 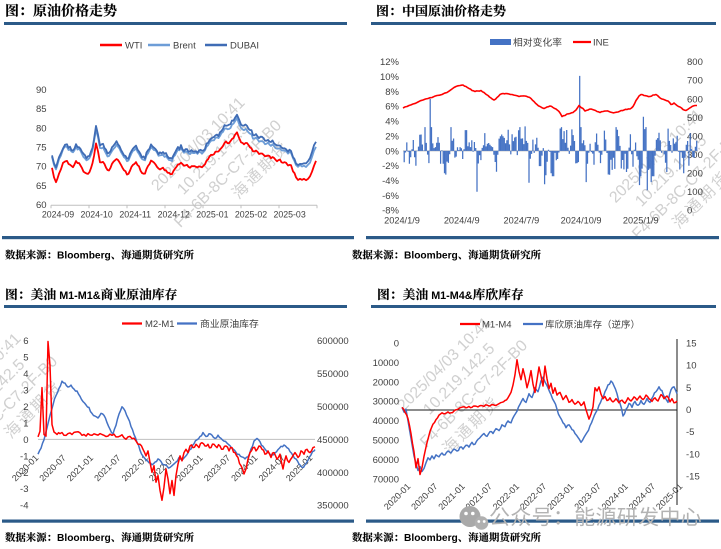 What do you see at coordinates (133, 45) in the screenshot?
I see `svg-text: WTI` at bounding box center [133, 45].